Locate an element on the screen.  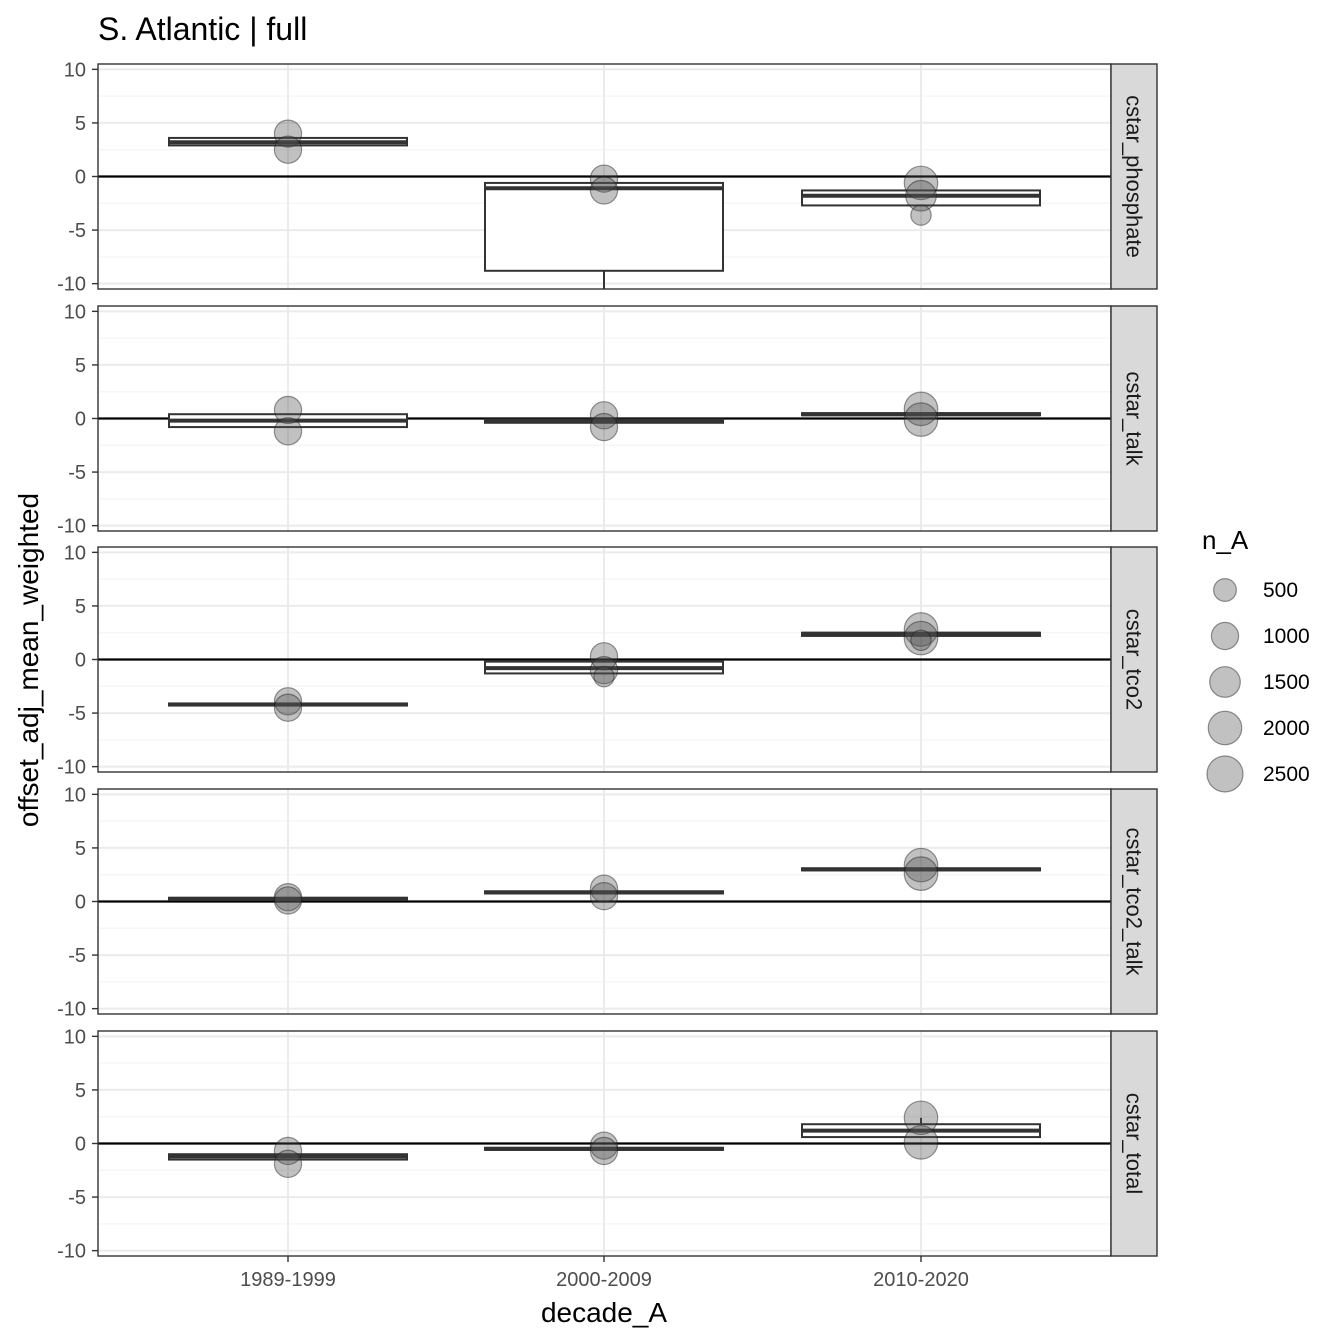
legend-label: 1500 is located at coordinates (1286, 682).